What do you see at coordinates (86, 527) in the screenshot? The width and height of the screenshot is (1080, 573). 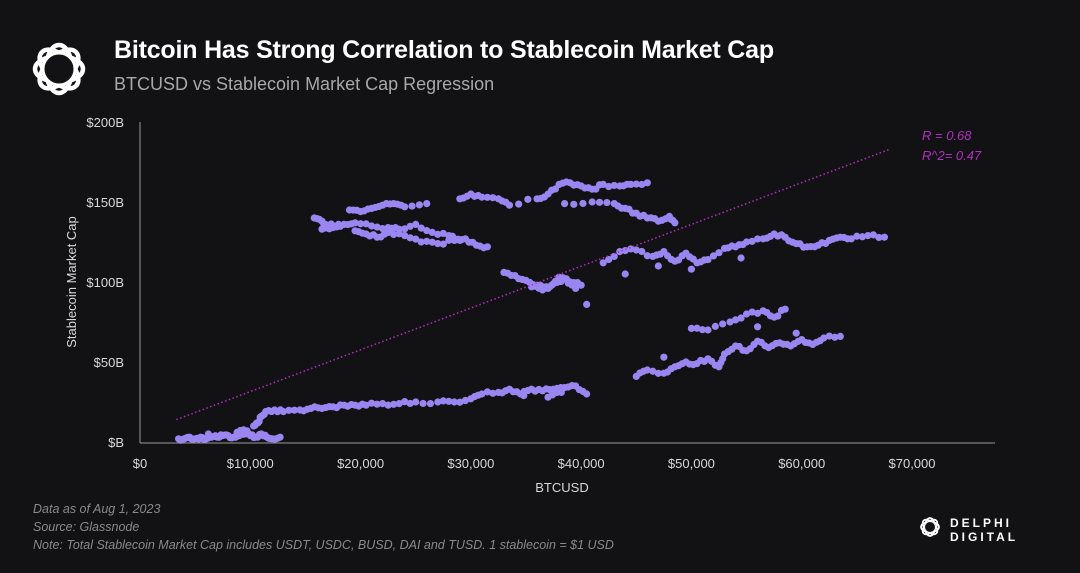 I see `footnote-source: Source: Glassnode` at bounding box center [86, 527].